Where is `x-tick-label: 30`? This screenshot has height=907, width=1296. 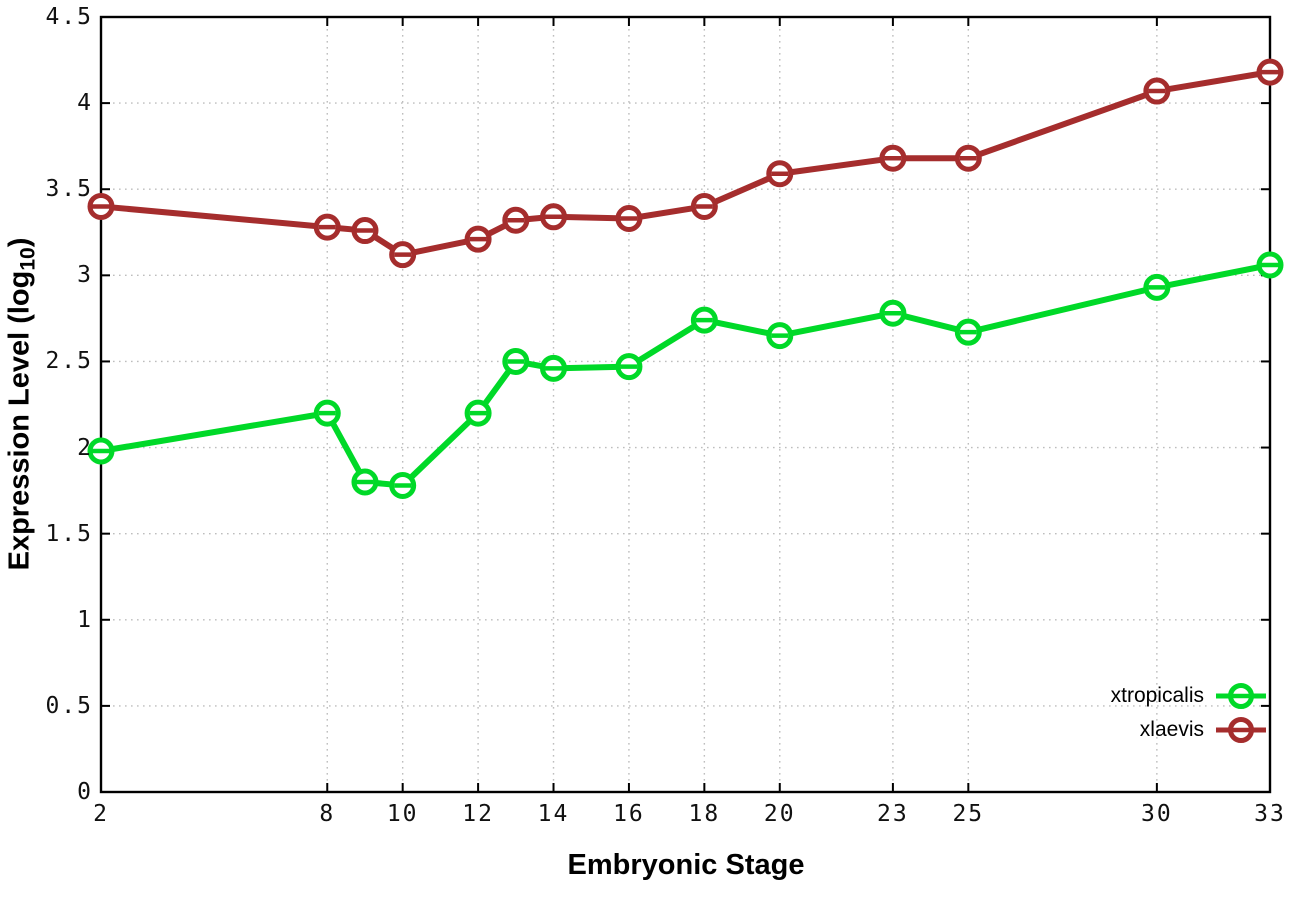 x-tick-label: 30 is located at coordinates (1157, 814).